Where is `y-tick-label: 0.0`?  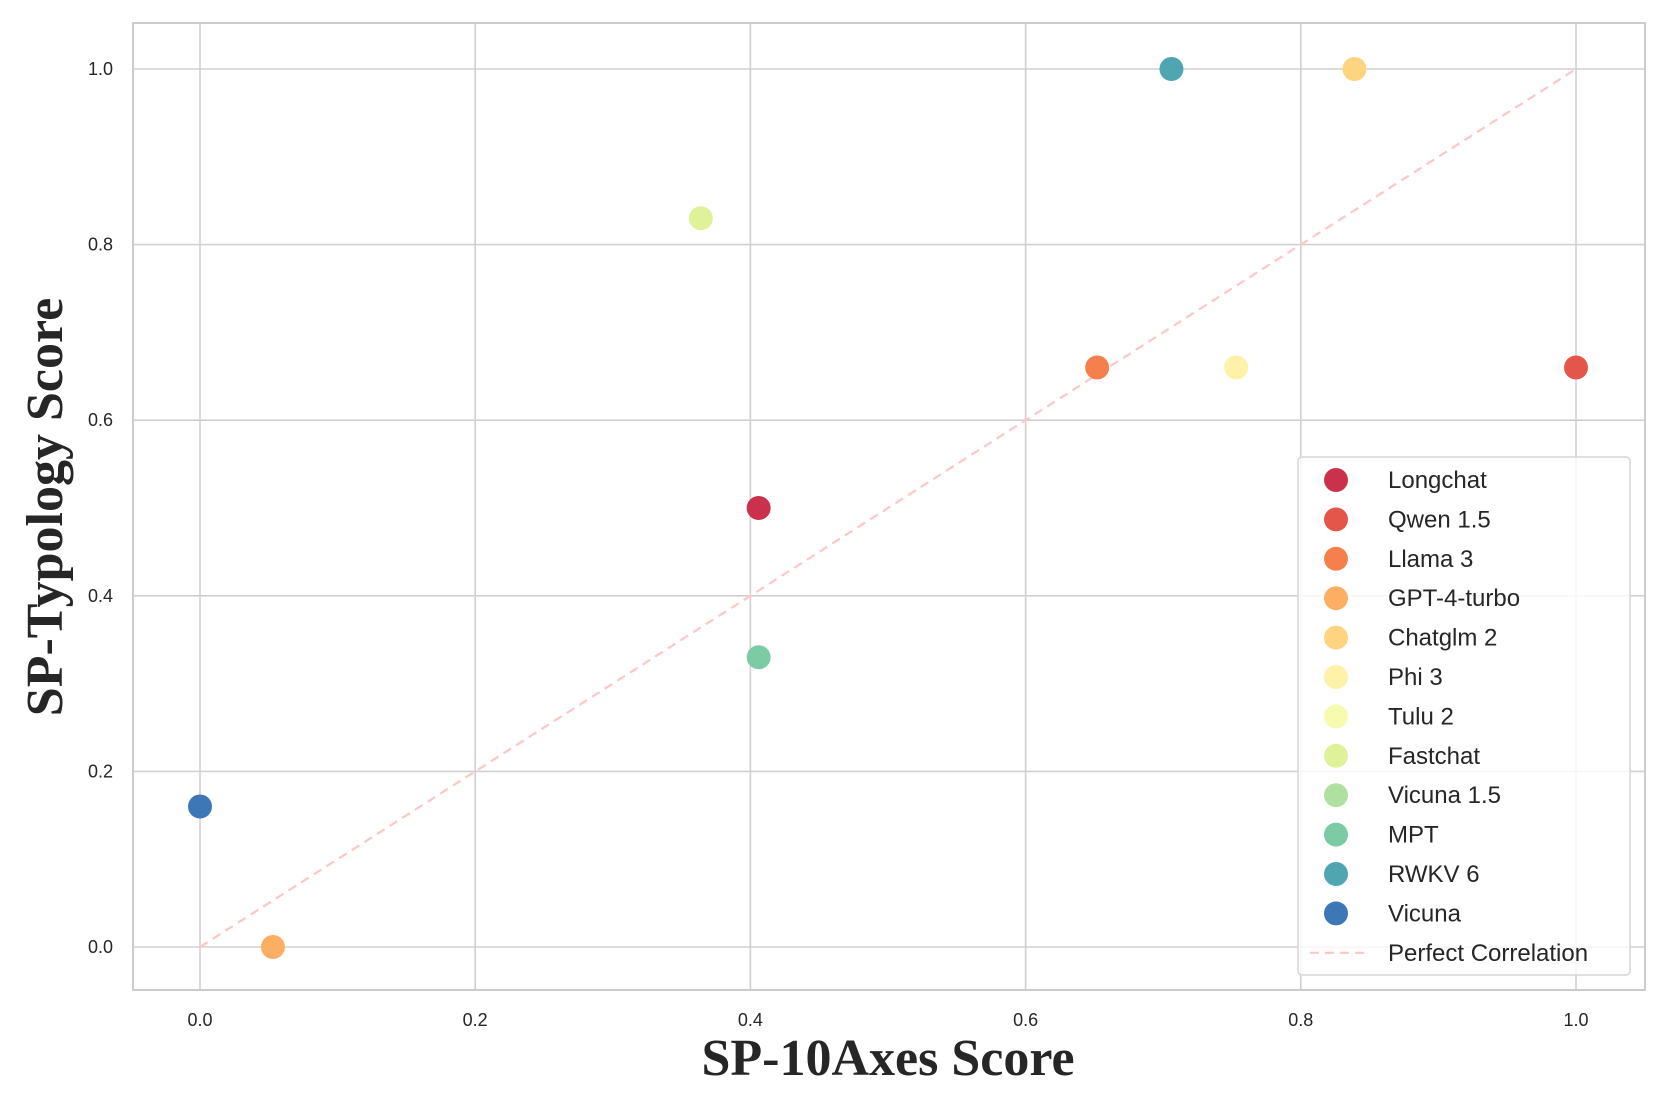 y-tick-label: 0.0 is located at coordinates (100, 947).